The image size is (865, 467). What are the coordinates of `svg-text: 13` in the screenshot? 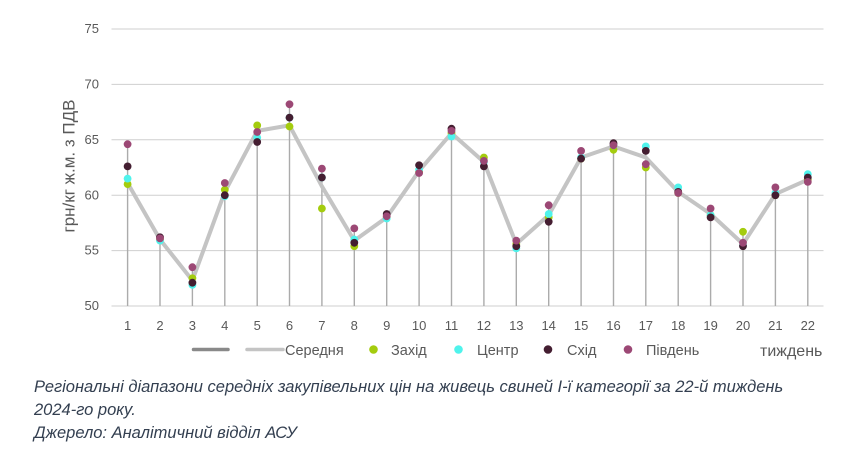 It's located at (516, 325).